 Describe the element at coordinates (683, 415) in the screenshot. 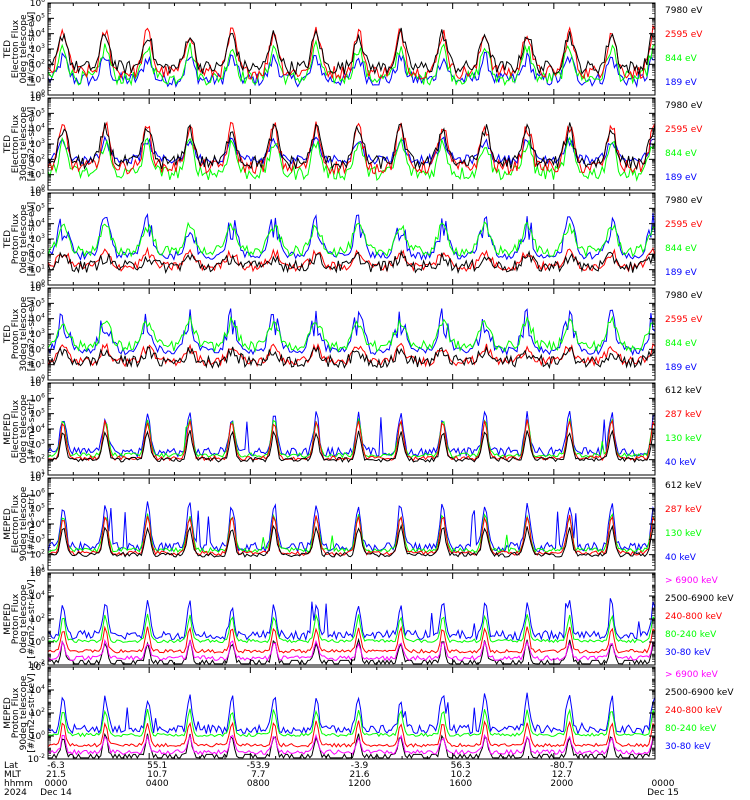

I see `legend-entry: 287 keV` at that location.